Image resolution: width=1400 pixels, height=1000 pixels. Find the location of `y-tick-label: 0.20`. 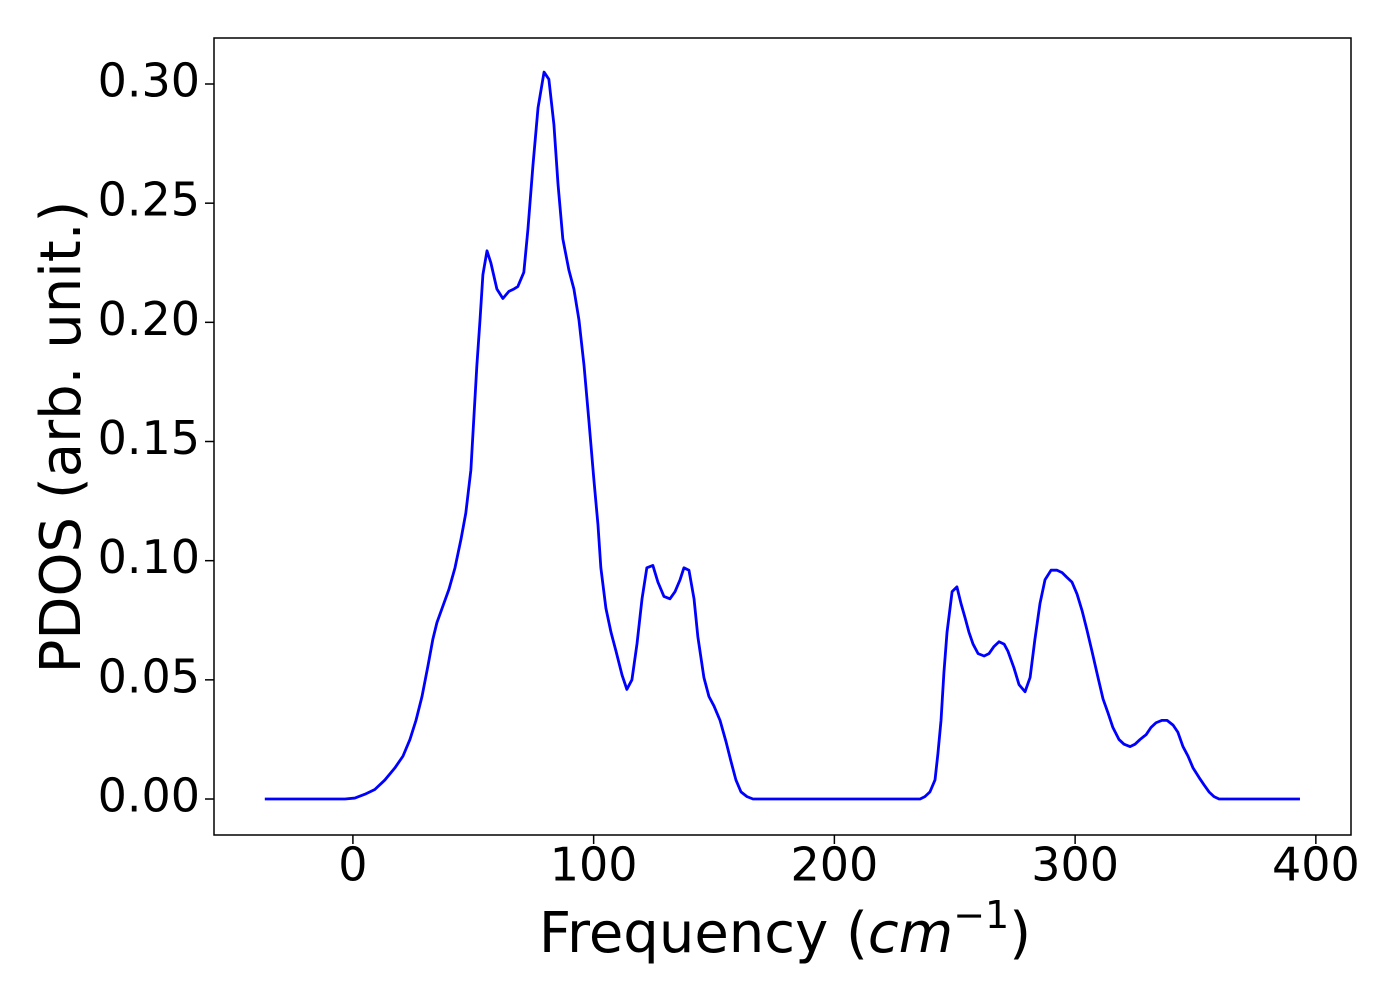

y-tick-label: 0.20 is located at coordinates (149, 319).